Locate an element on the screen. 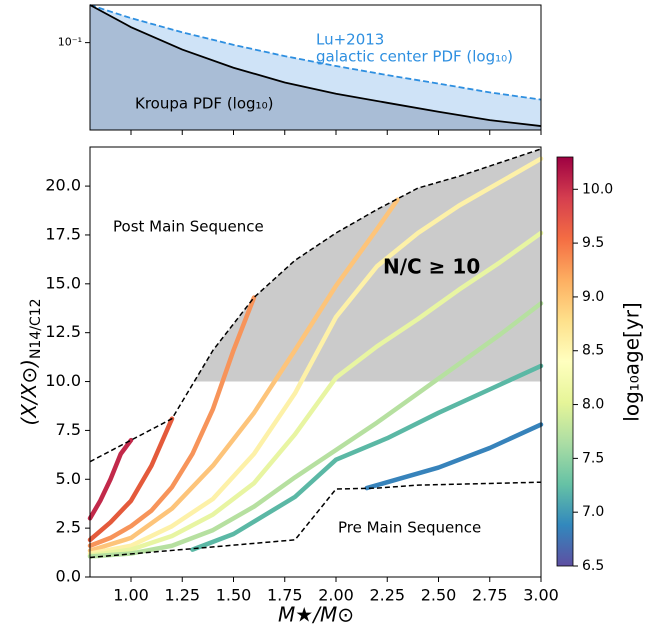 The width and height of the screenshot is (657, 628). colorbar-tick-label: 8.5 is located at coordinates (593, 351).